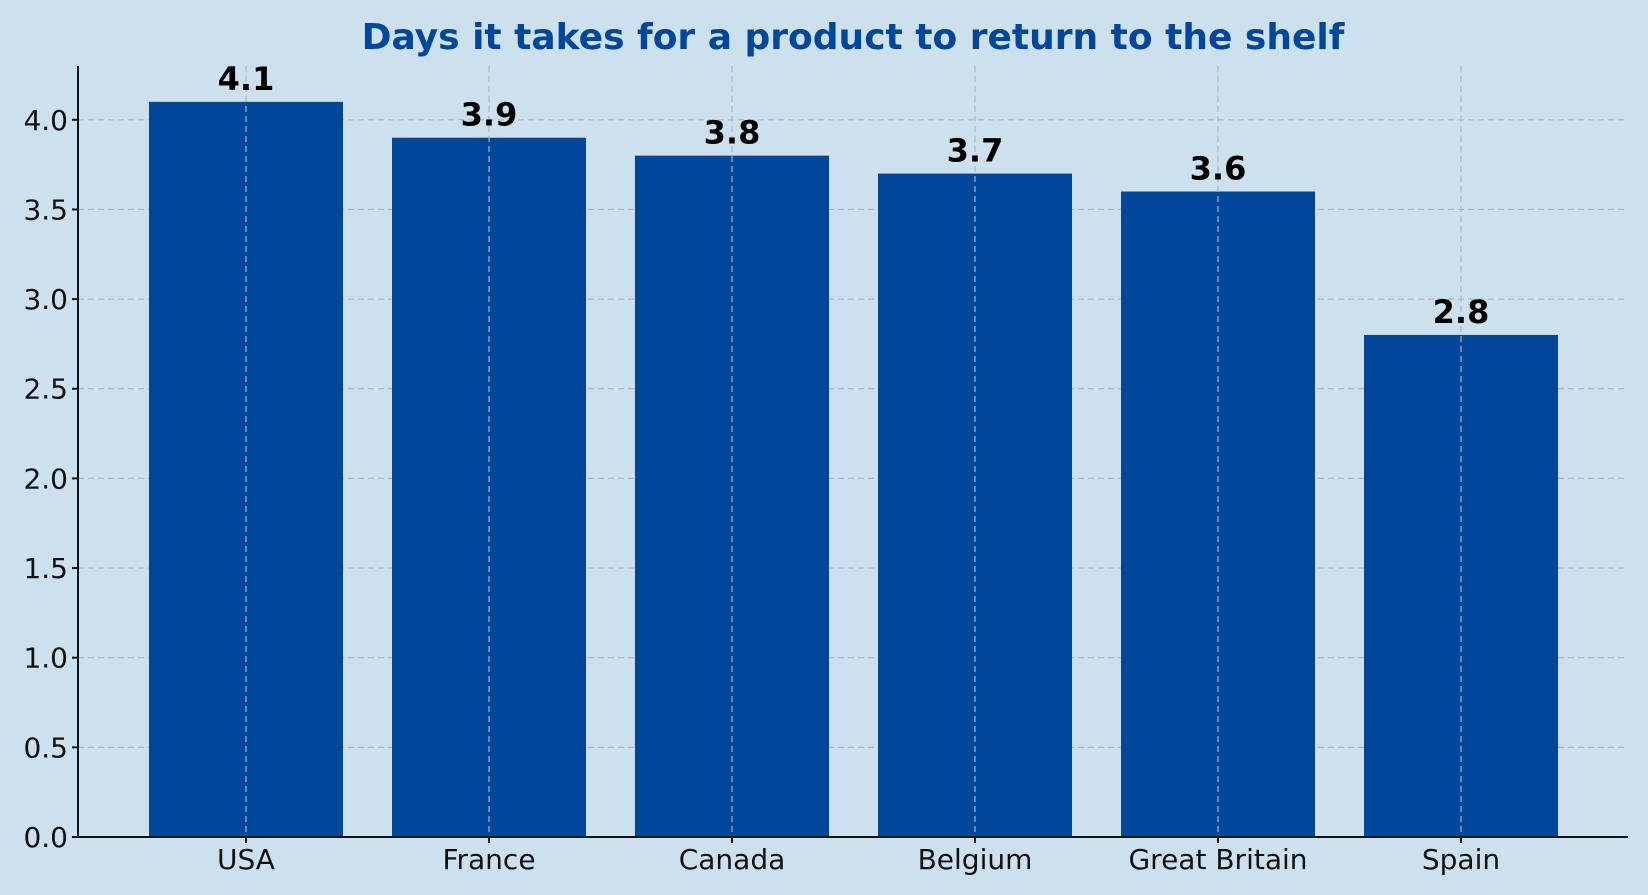  What do you see at coordinates (45, 478) in the screenshot?
I see `y-tick-label: 2.0` at bounding box center [45, 478].